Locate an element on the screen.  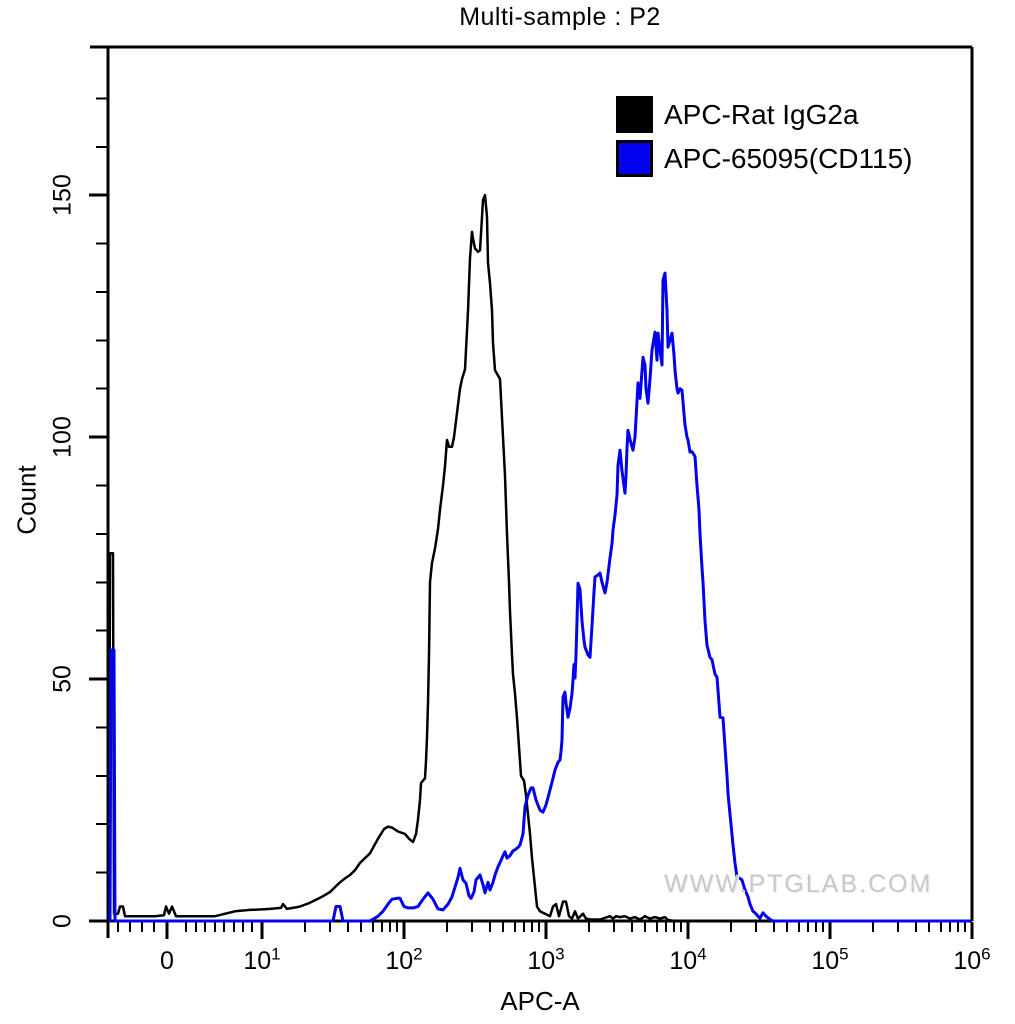
legend-item: APC-Rat IgG2a is located at coordinates (764, 114).